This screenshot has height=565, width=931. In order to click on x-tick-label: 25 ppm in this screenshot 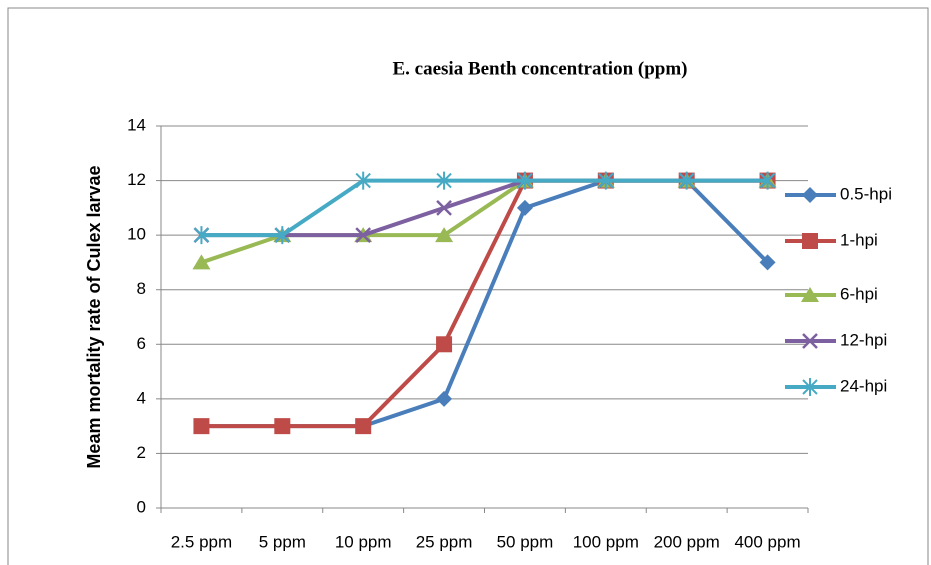, I will do `click(444, 541)`.